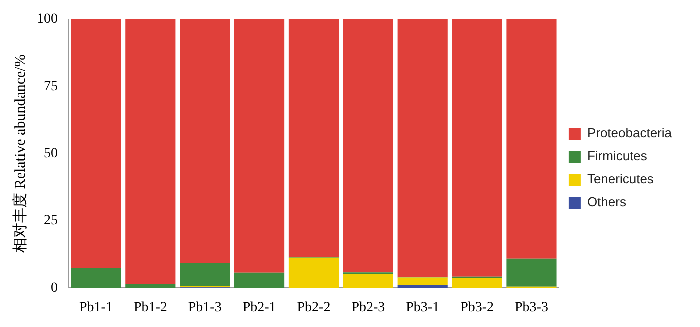  I want to click on y-tick-label: 100, so click(47, 20).